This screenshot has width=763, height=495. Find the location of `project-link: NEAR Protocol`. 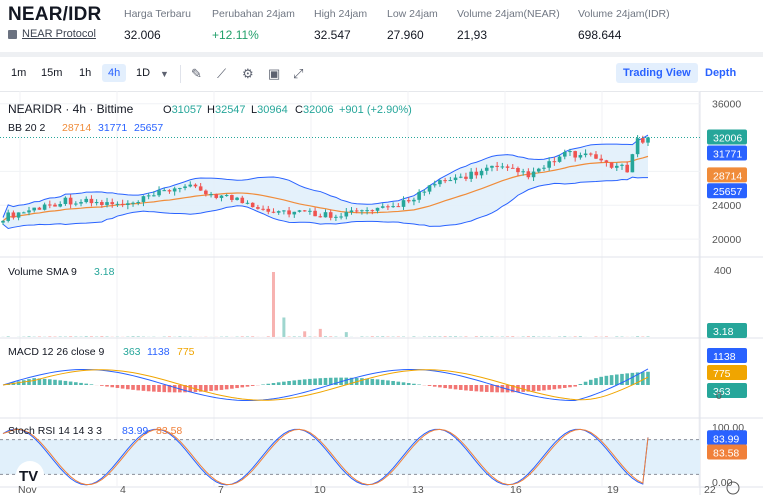

project-link: NEAR Protocol is located at coordinates (52, 34).